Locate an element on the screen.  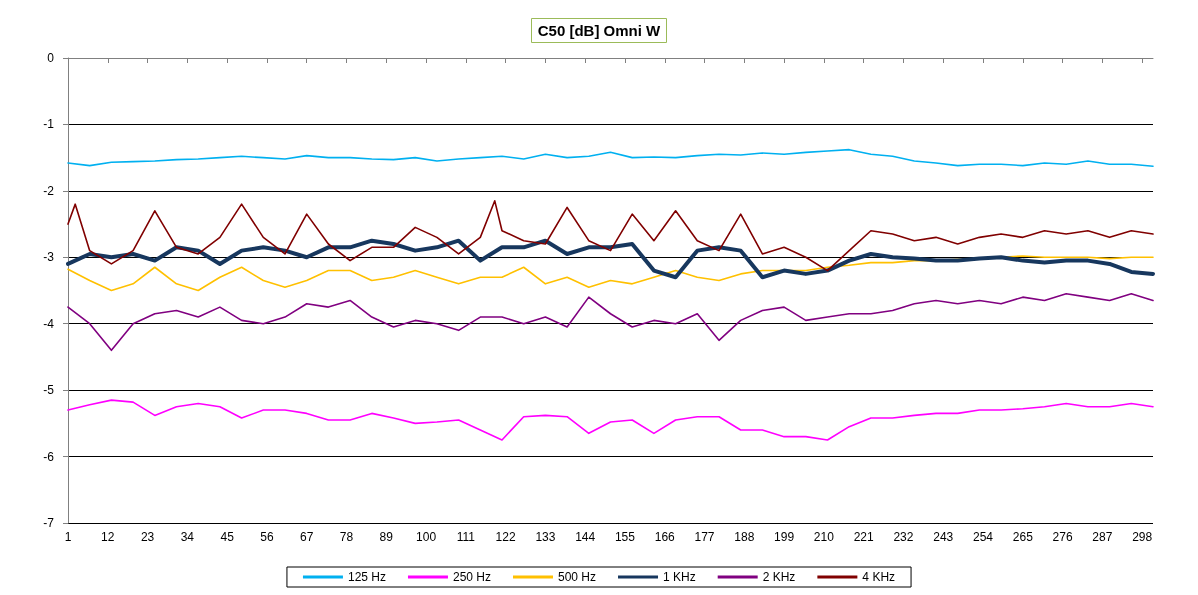
x-tick-label: 122 is located at coordinates (505, 537).